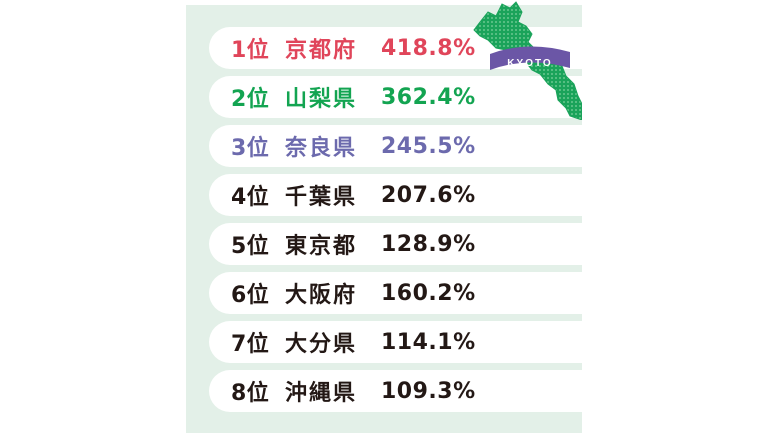 This screenshot has height=433, width=770. I want to click on rank-label: 4位, so click(250, 197).